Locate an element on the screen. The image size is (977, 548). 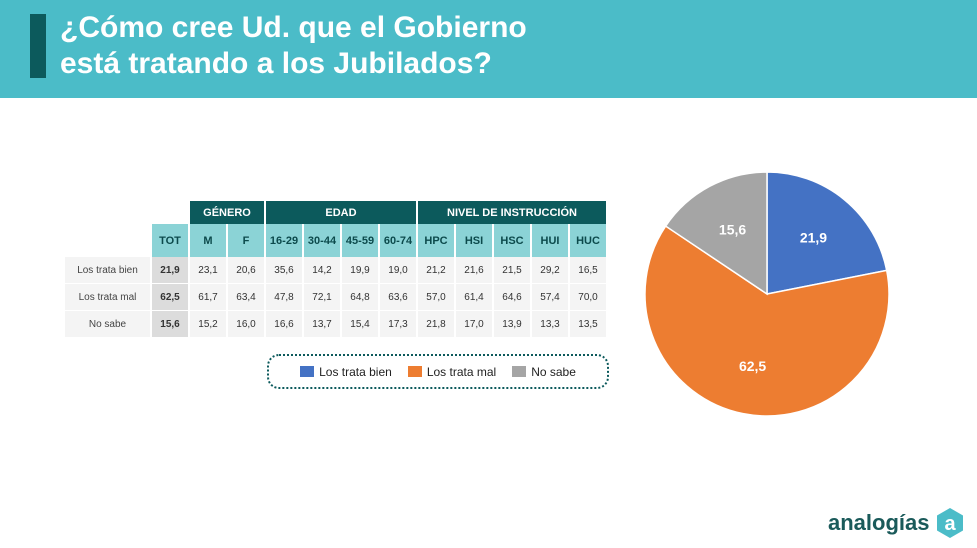
table-cell: 63,6 is located at coordinates (398, 297).